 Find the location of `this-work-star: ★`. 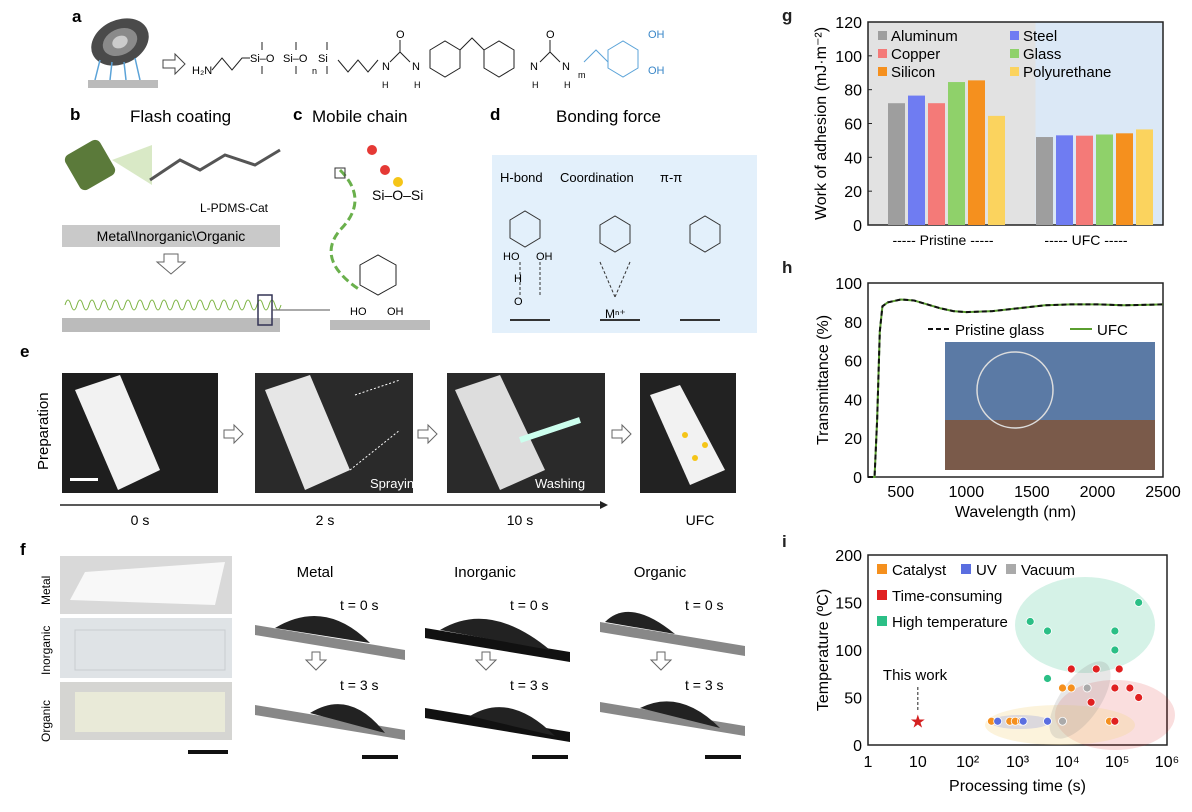

this-work-star: ★ is located at coordinates (918, 721).